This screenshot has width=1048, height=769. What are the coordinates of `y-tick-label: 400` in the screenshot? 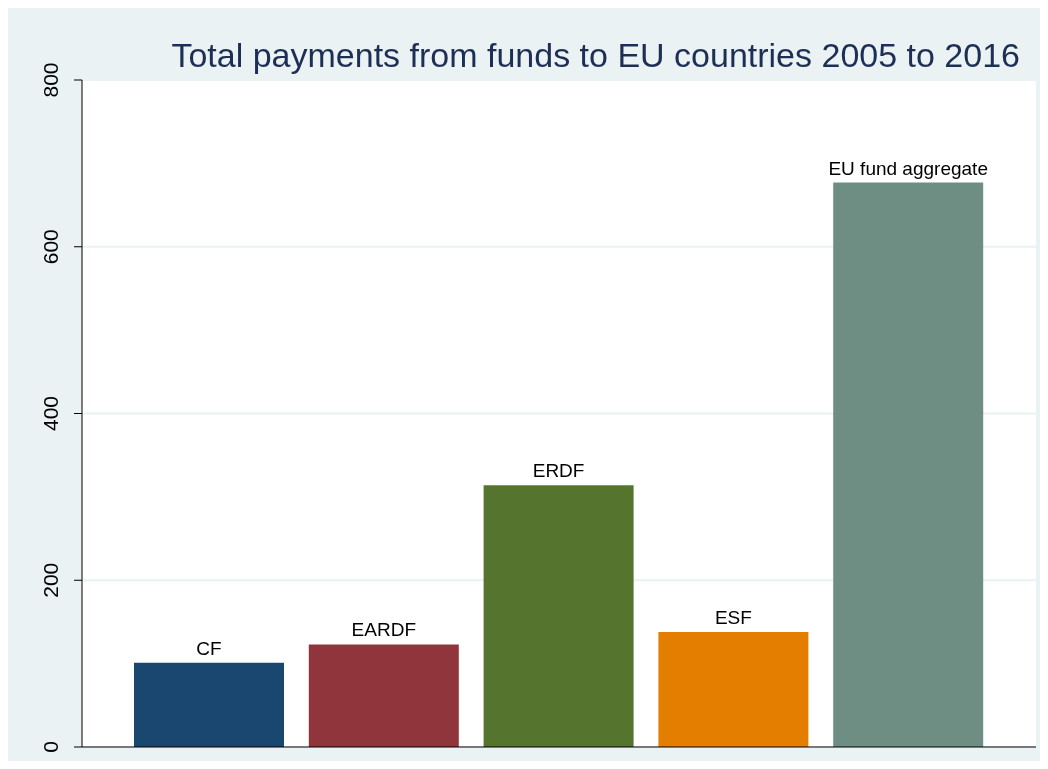 It's located at (50, 413).